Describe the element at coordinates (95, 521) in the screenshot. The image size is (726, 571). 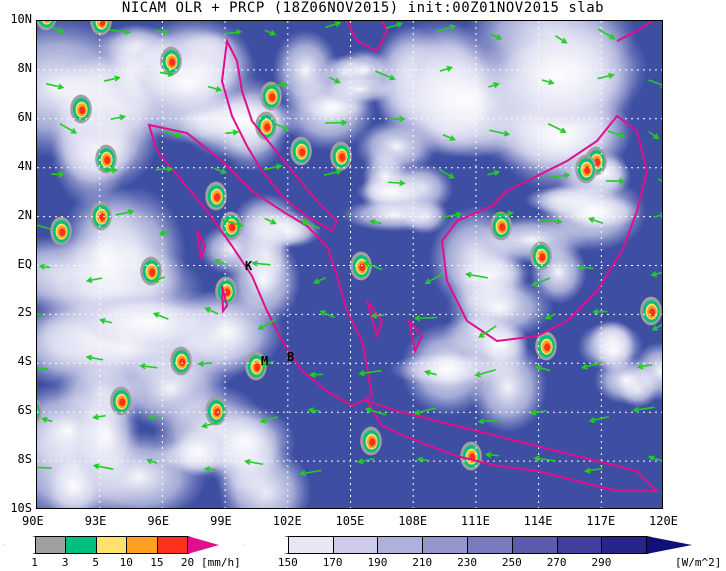
I see `lon-label: 93E` at that location.